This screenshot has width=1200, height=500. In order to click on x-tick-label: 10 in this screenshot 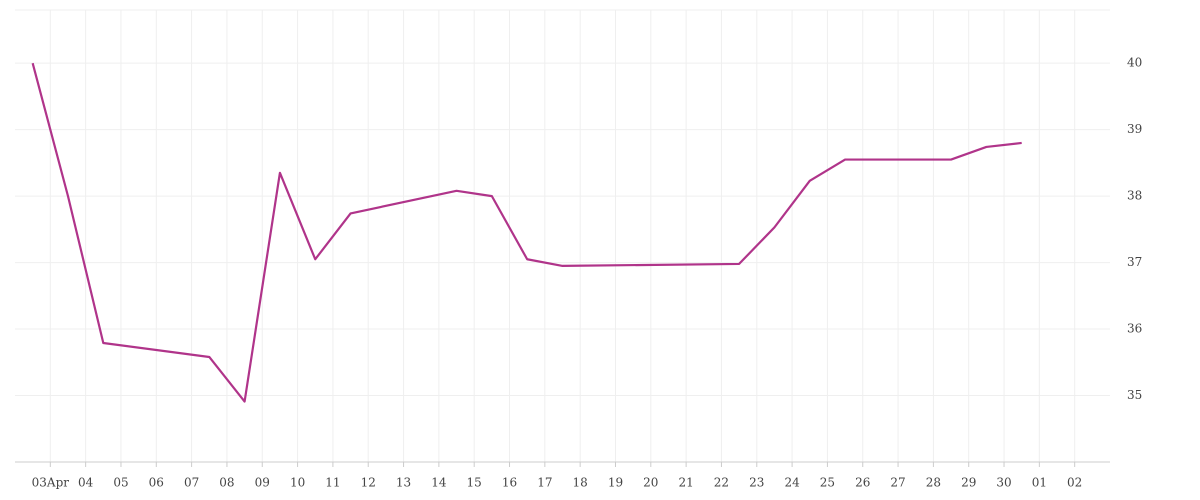, I will do `click(297, 483)`.